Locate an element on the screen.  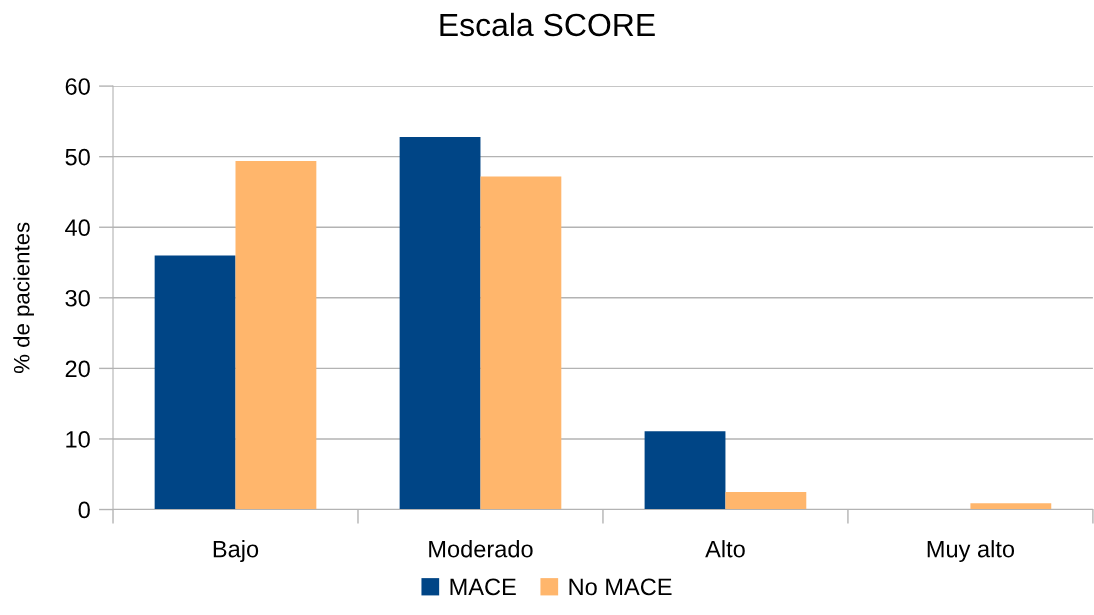
y-tick-label: 30 is located at coordinates (77, 298).